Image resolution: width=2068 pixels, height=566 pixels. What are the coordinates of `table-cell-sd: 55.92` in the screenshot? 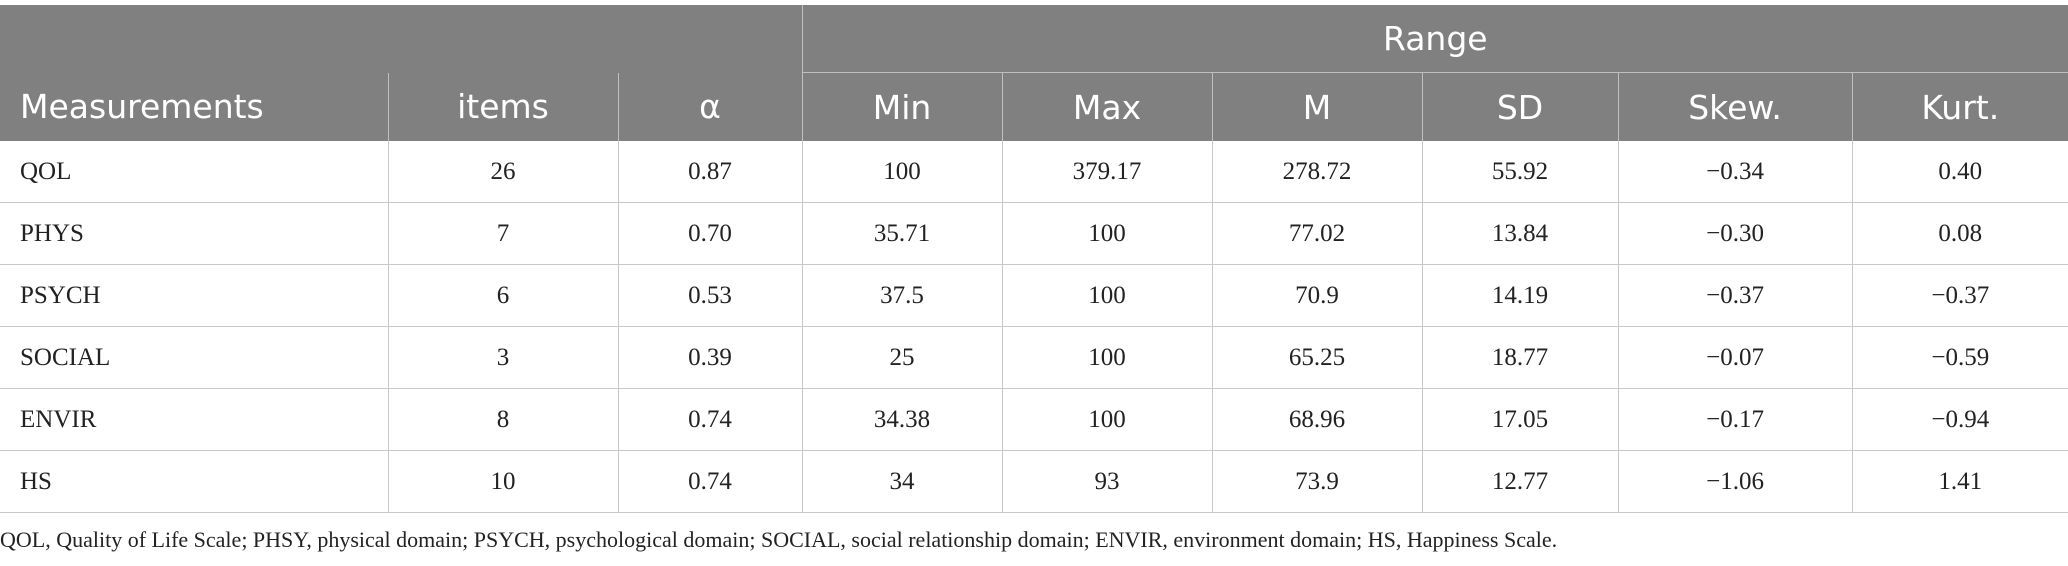 It's located at (1520, 172).